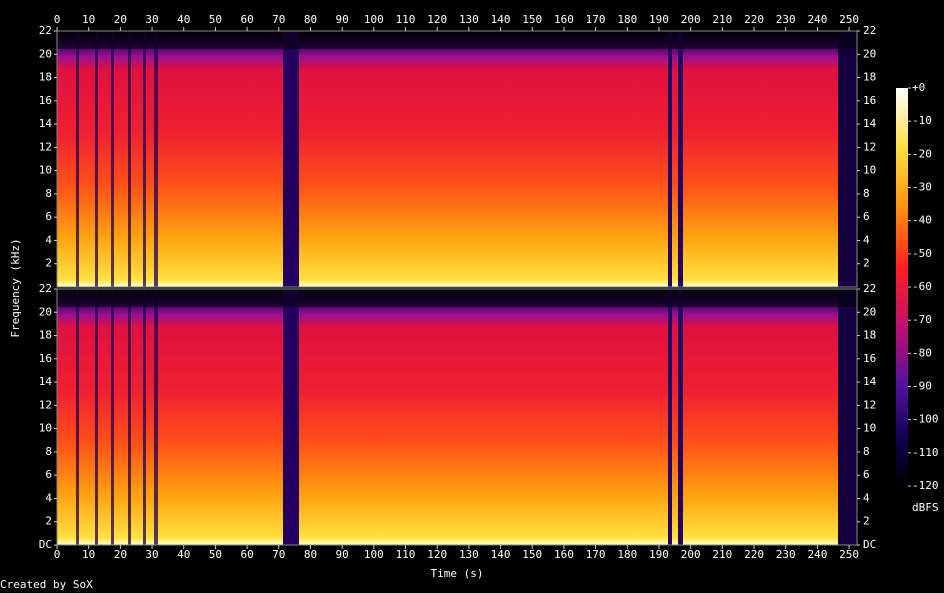 The image size is (944, 593). What do you see at coordinates (925, 419) in the screenshot?
I see `colorbar-tick-label: -100` at bounding box center [925, 419].